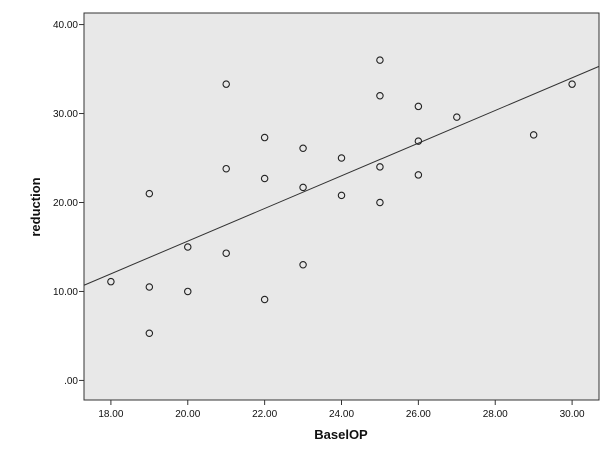 The width and height of the screenshot is (616, 451). Describe the element at coordinates (495, 414) in the screenshot. I see `x-tick-label: 28.00` at that location.